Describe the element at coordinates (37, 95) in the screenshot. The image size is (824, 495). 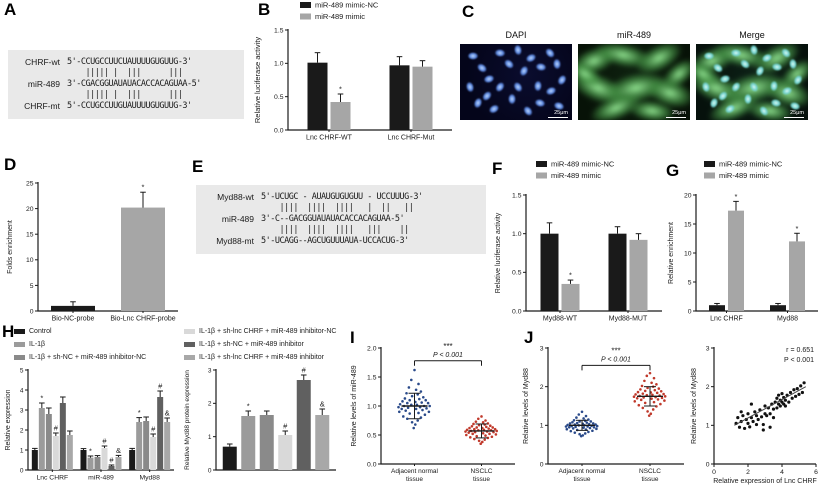
I see `seq-name` at that location.